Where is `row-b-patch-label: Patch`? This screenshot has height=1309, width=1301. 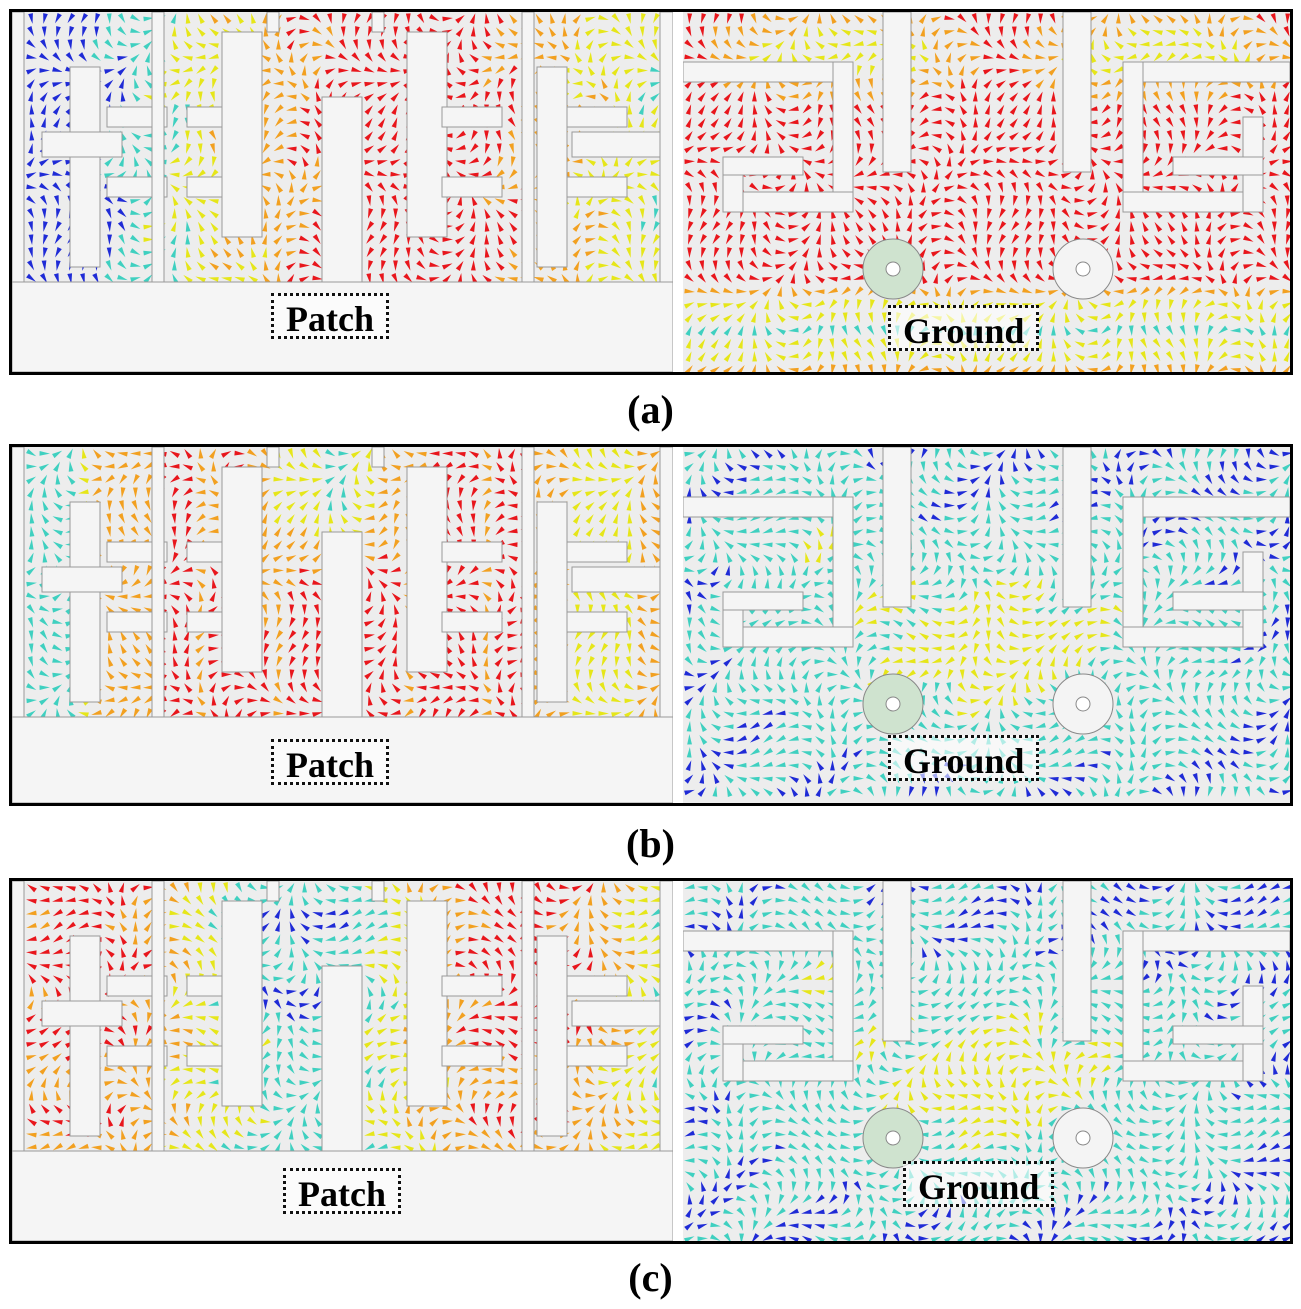 row-b-patch-label: Patch is located at coordinates (330, 762).